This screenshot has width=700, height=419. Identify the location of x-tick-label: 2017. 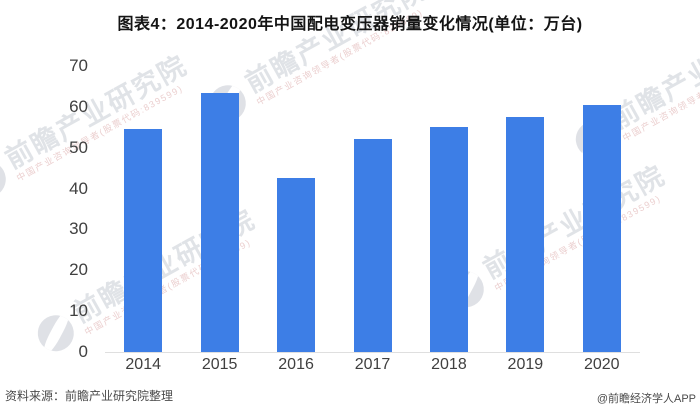
(372, 364).